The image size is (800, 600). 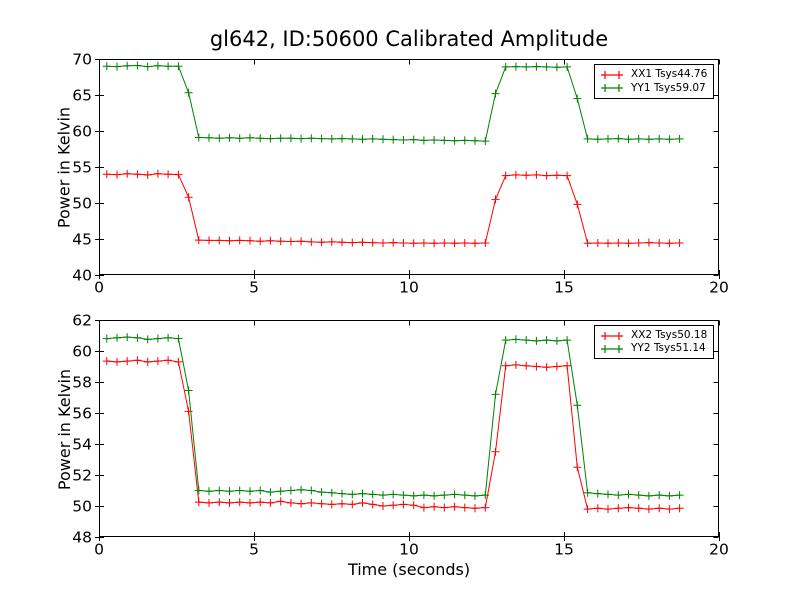 What do you see at coordinates (82, 414) in the screenshot?
I see `y-tick-label: 56` at bounding box center [82, 414].